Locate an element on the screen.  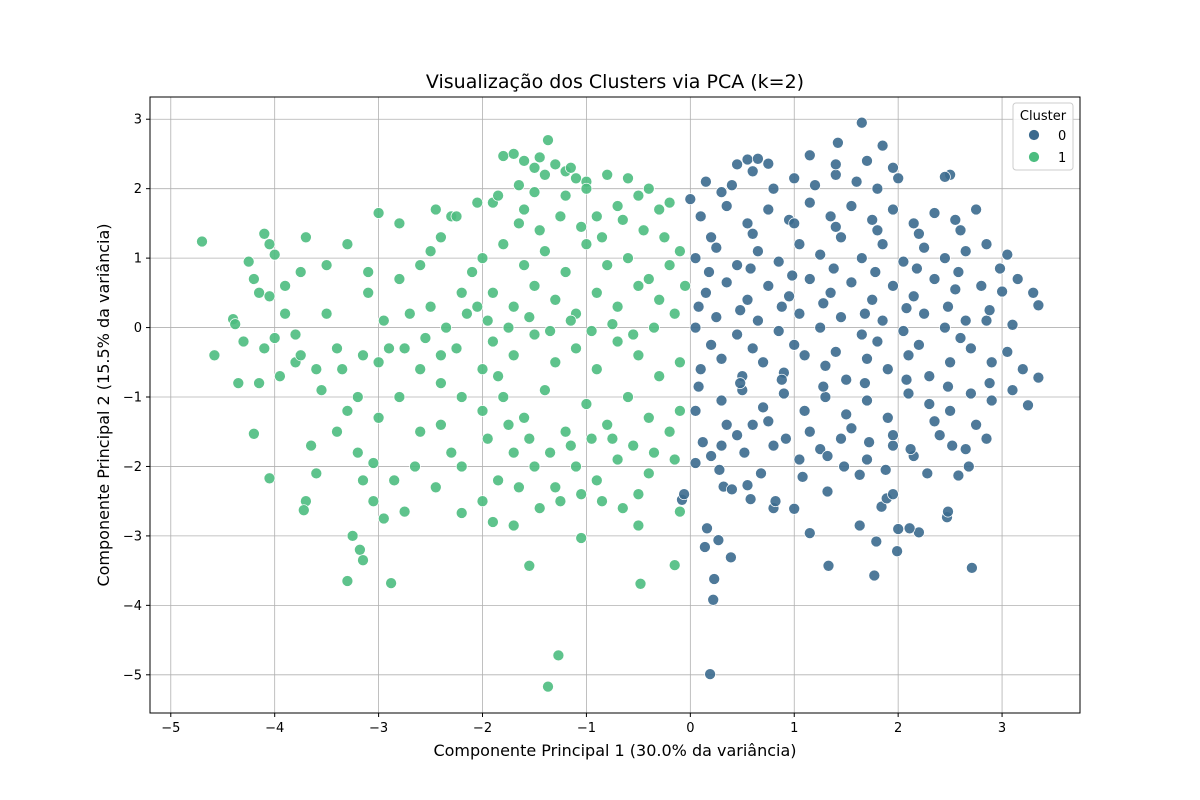
x-tick-label: −3 is located at coordinates (378, 728).